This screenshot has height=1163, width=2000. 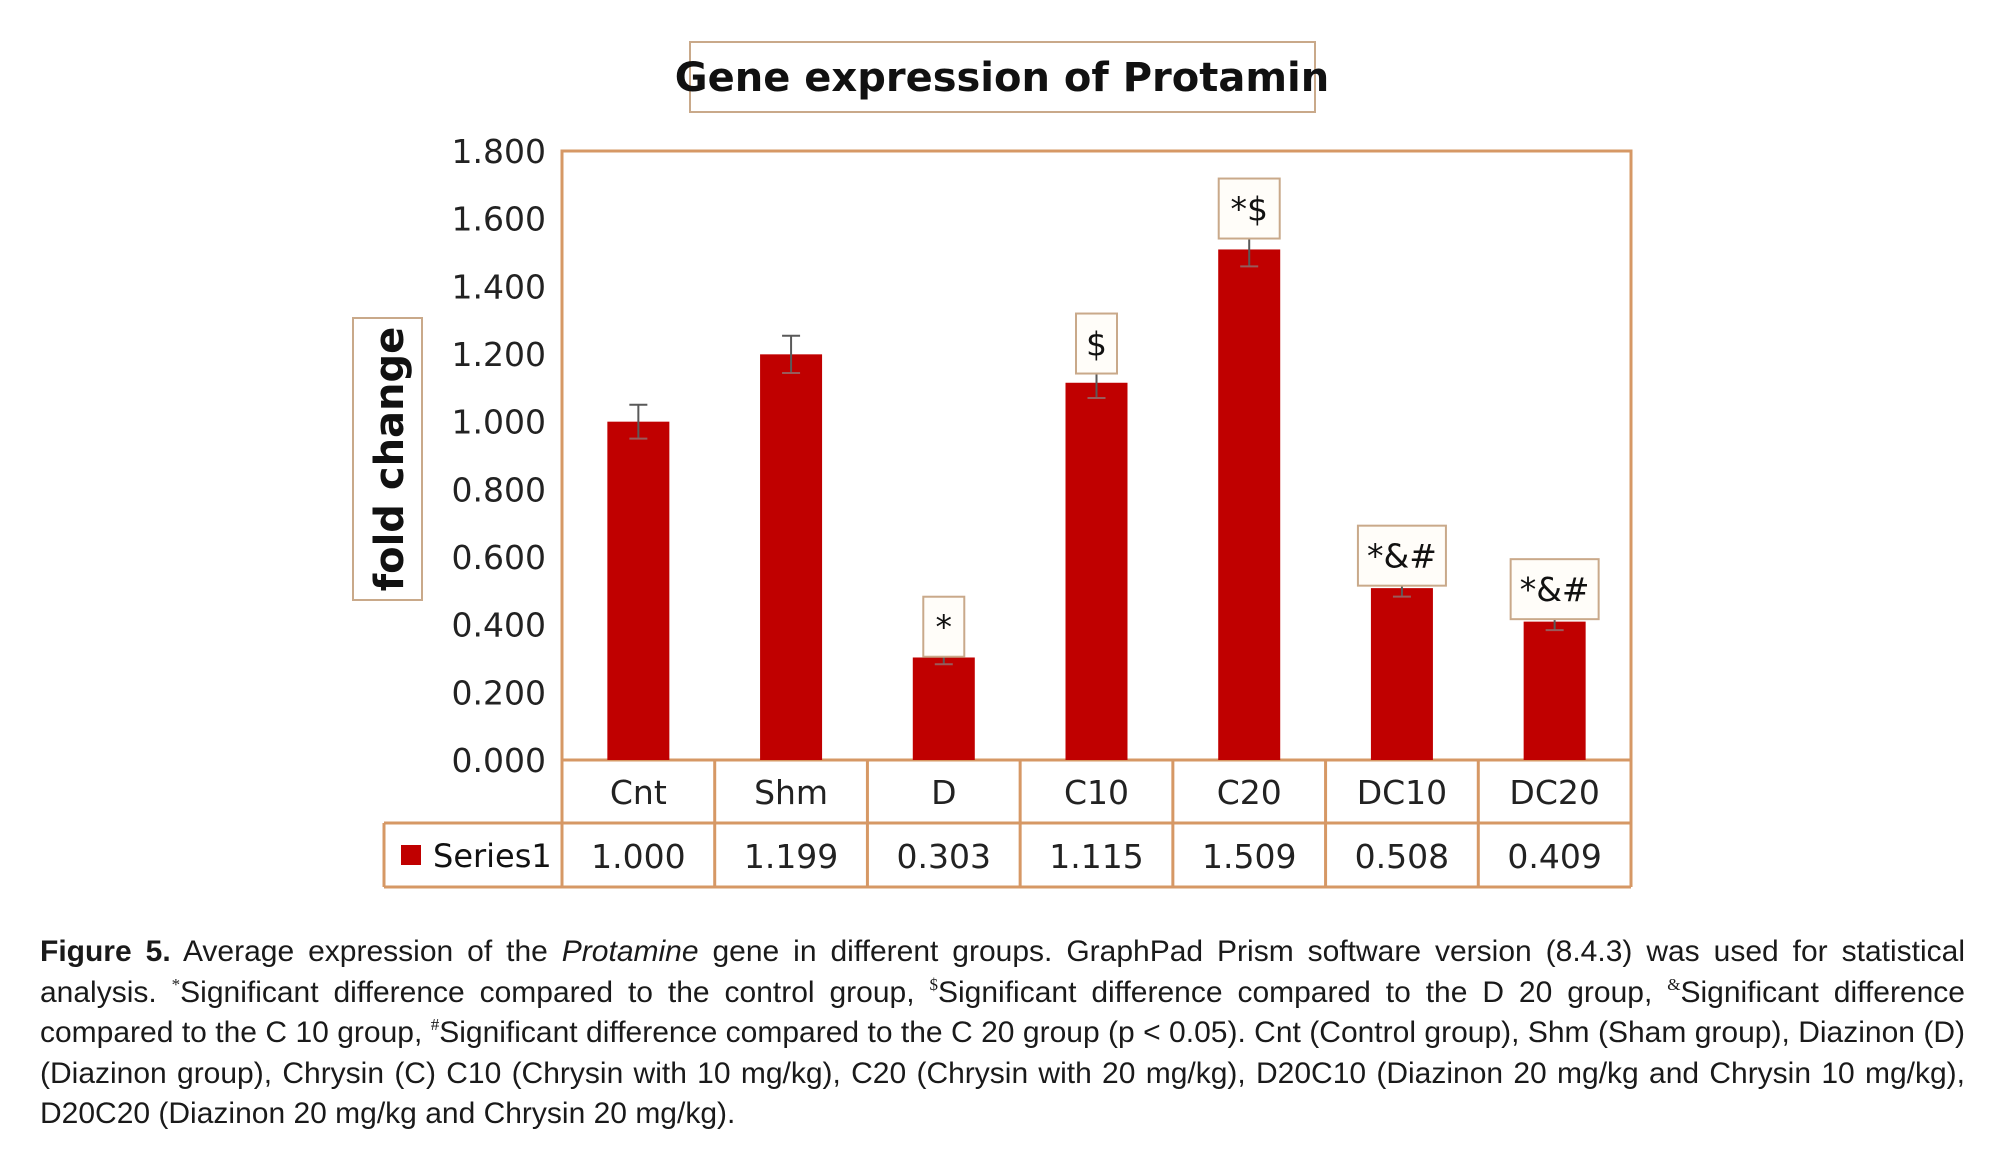 I want to click on chart-title-box, so click(x=1002, y=77).